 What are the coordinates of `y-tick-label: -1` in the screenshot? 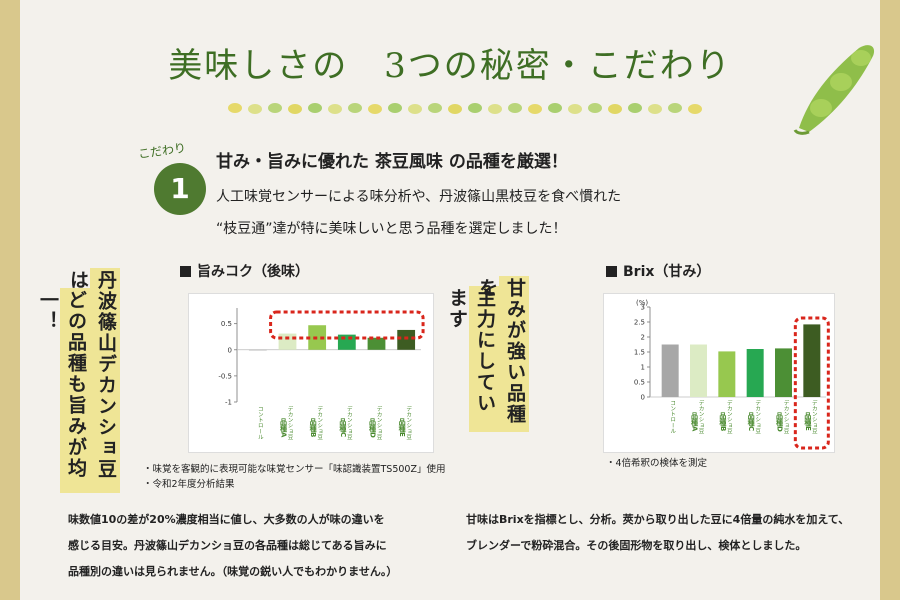 It's located at (228, 403).